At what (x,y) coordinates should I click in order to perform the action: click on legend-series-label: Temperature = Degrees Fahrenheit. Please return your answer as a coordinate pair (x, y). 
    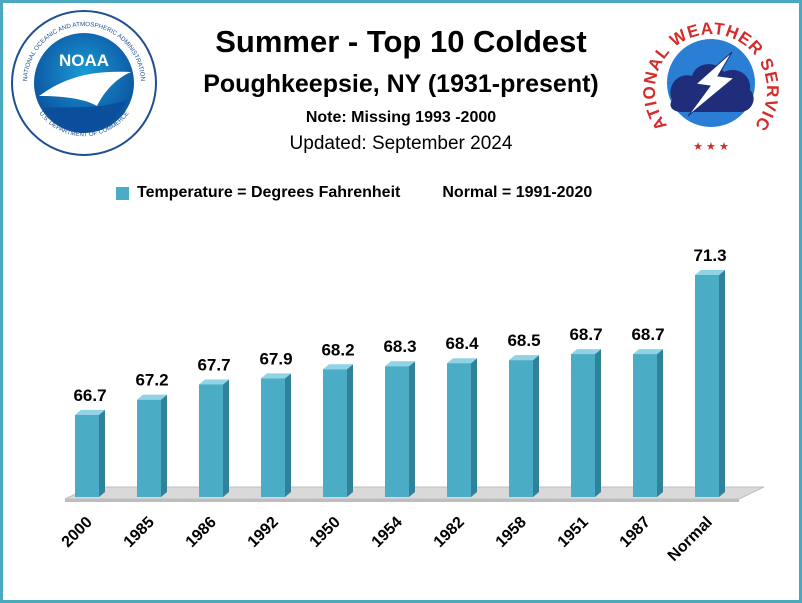
    Looking at the image, I should click on (269, 192).